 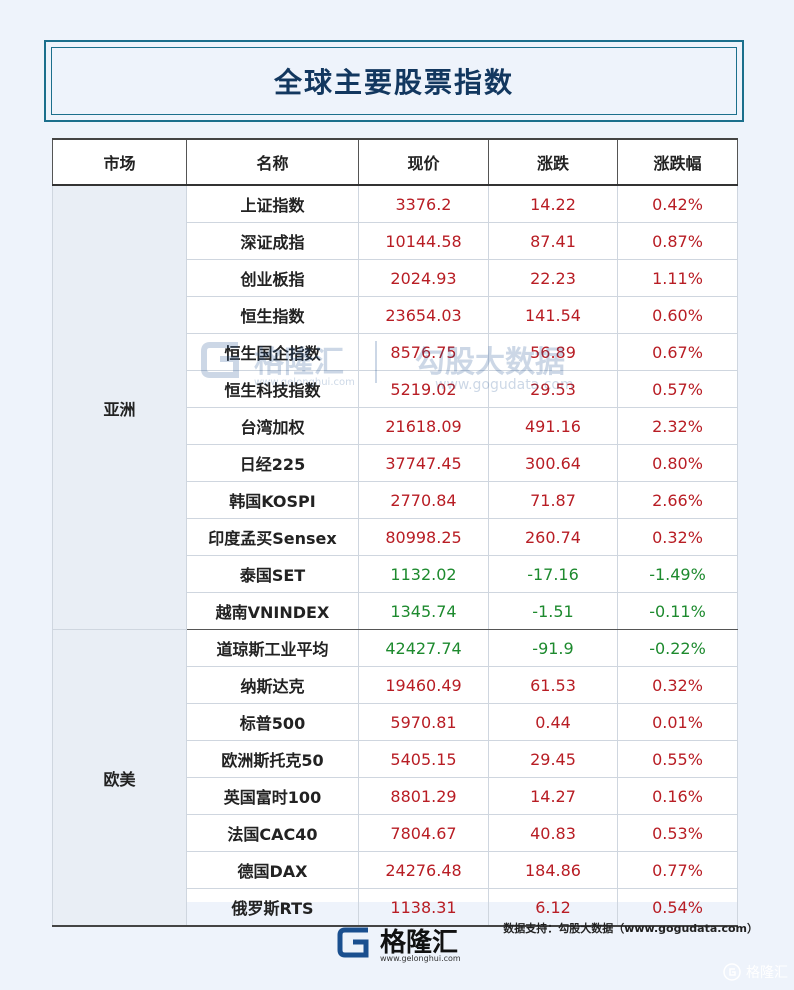 I want to click on price-cell: 19460.49, so click(x=423, y=685).